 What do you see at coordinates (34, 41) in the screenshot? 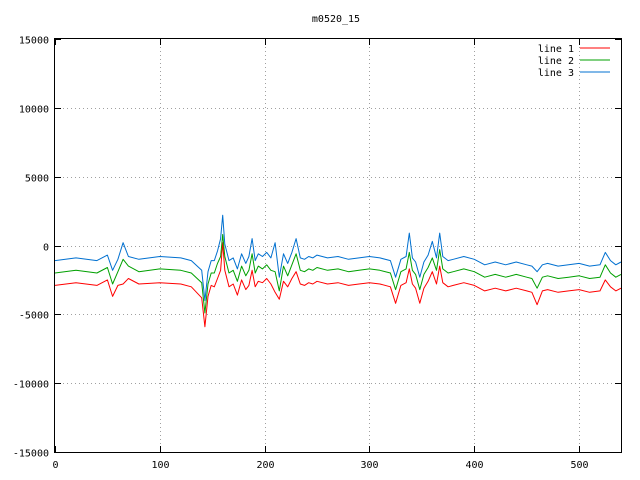
I see `y-tick-label: 15000` at bounding box center [34, 41].